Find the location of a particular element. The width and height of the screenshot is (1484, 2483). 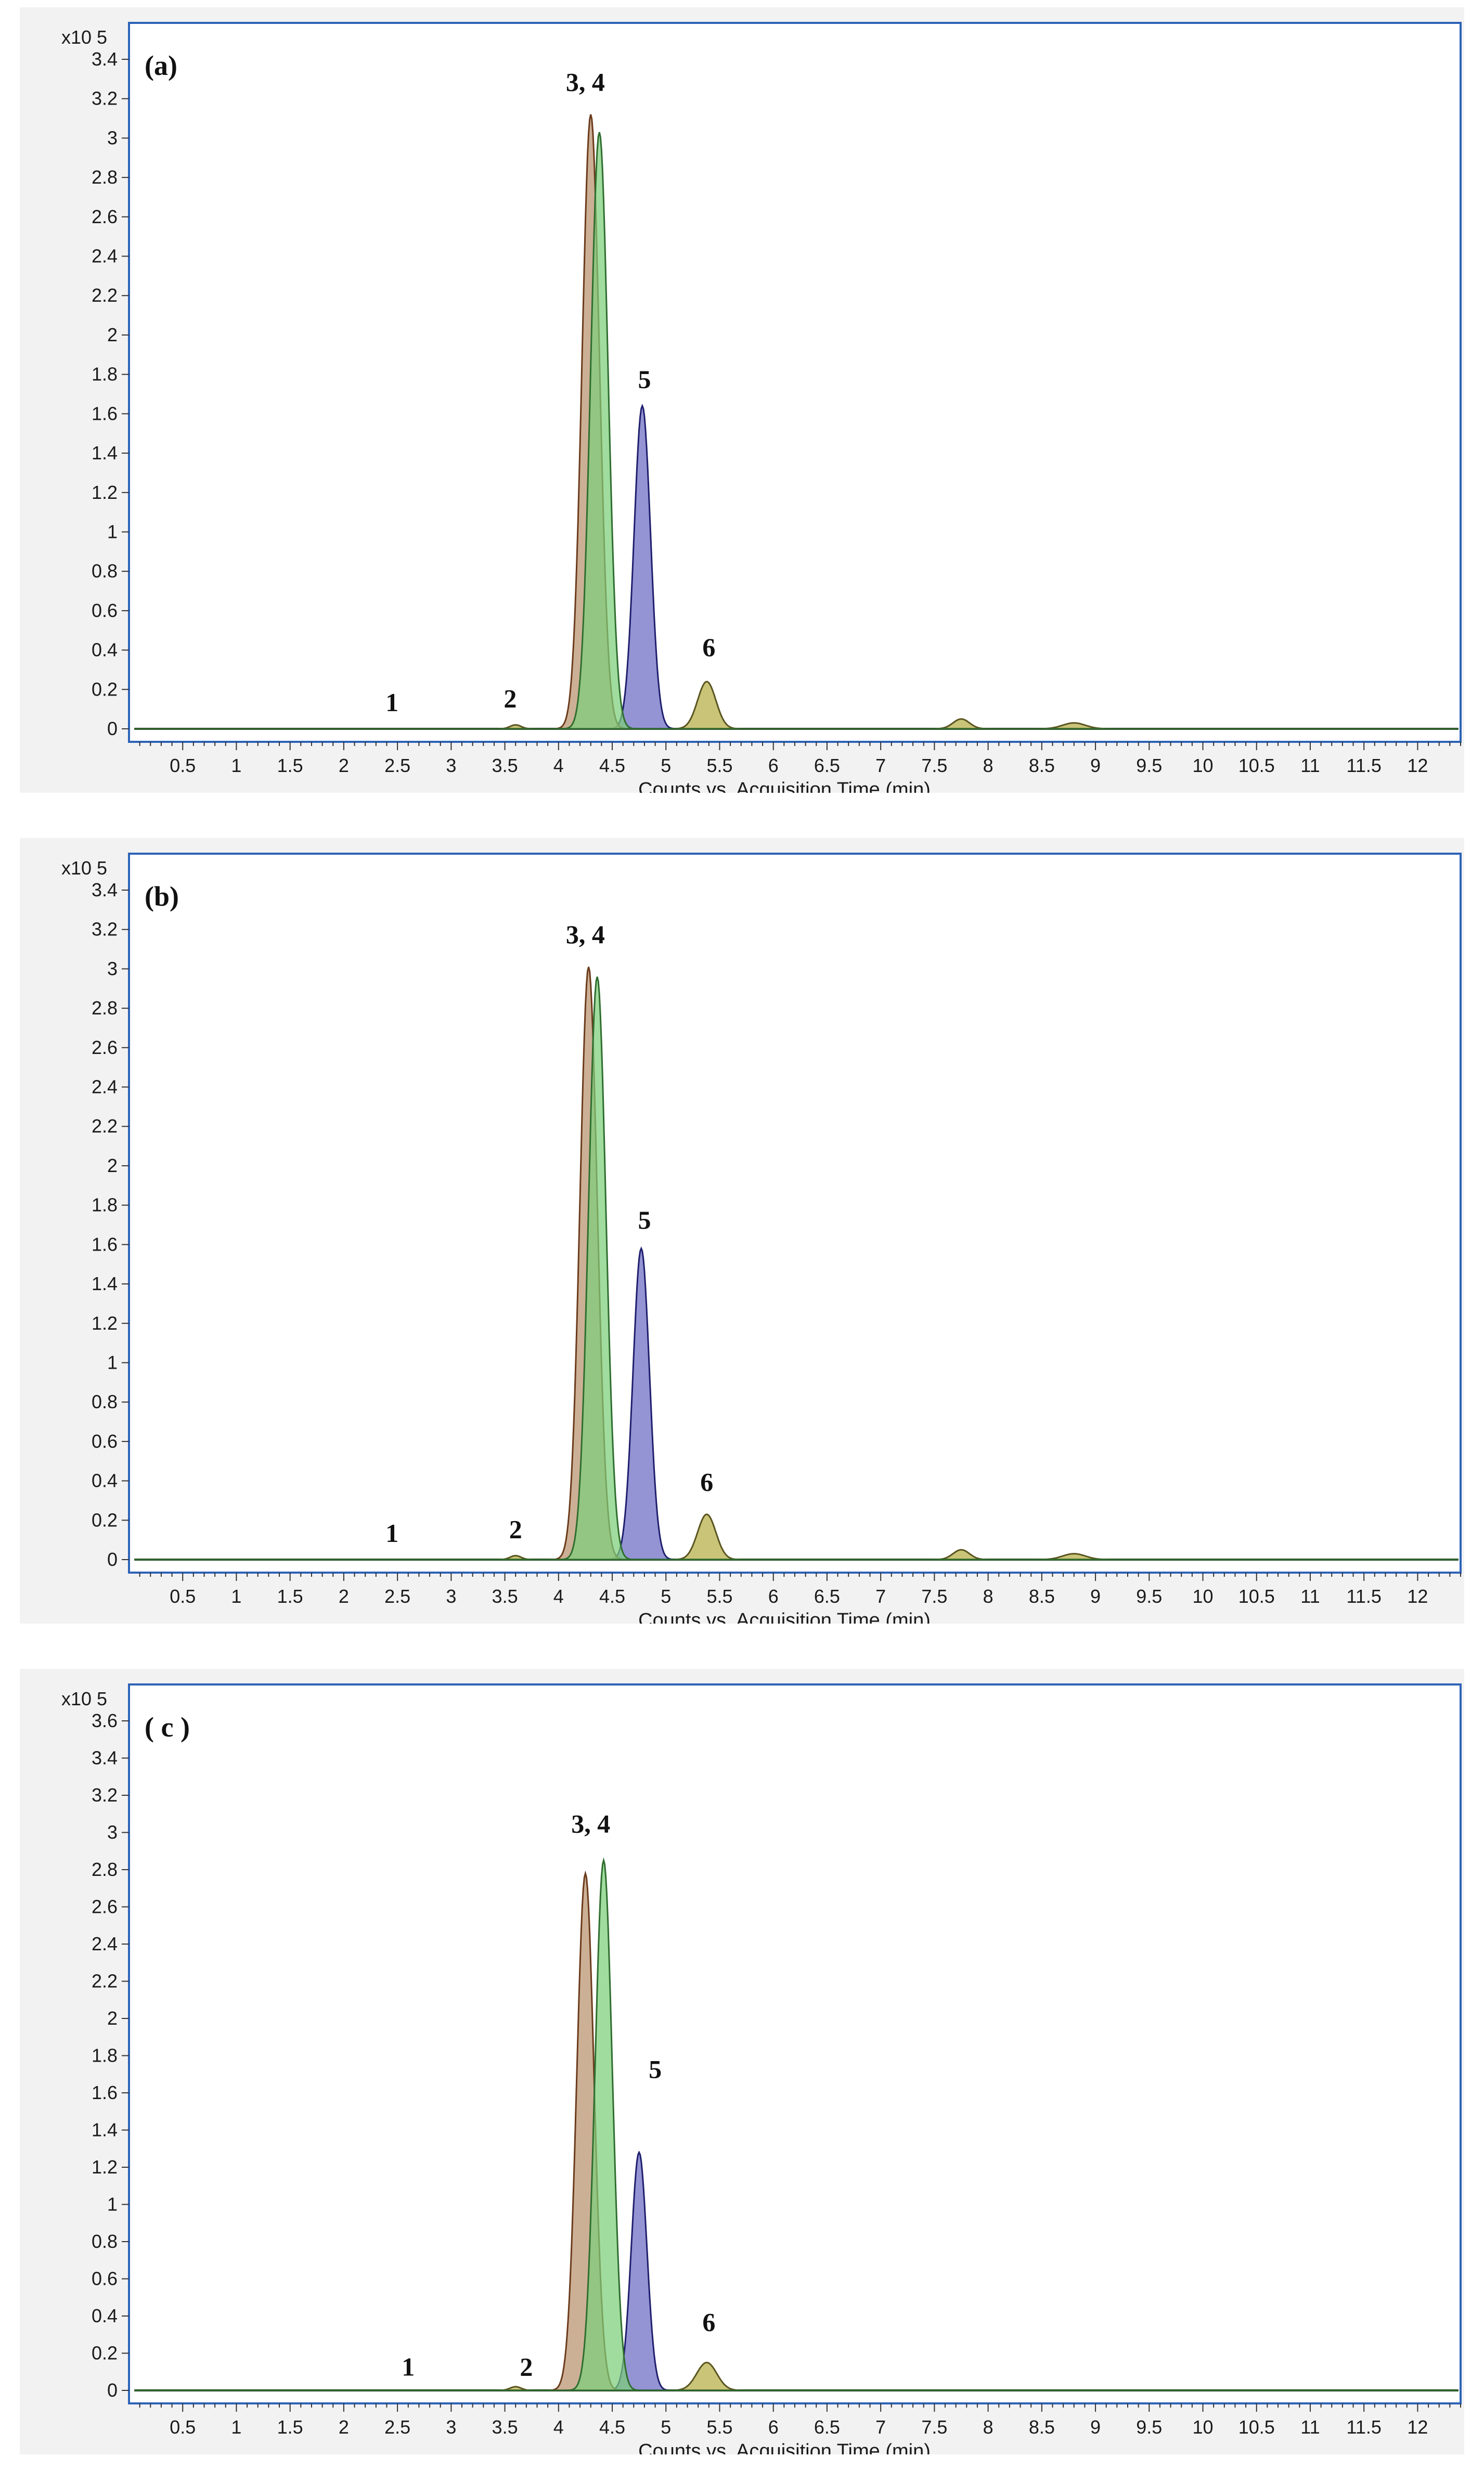

y-tick-label: 3.4 is located at coordinates (105, 59).